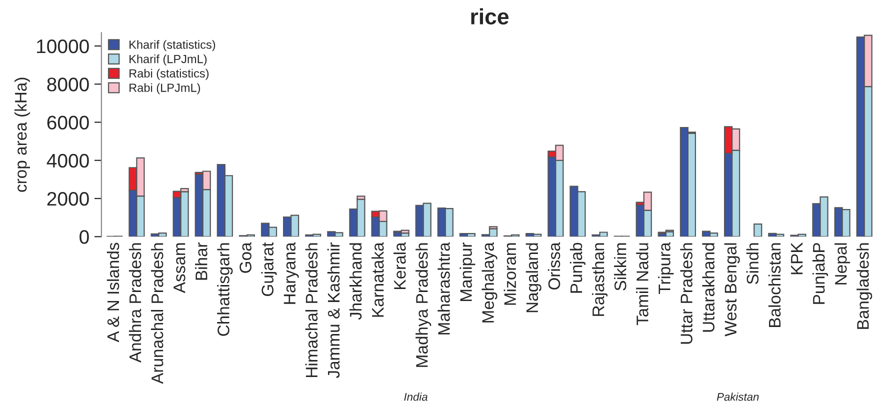 The height and width of the screenshot is (408, 882). I want to click on x-tick-label: Uttar Pradesh, so click(686, 293).